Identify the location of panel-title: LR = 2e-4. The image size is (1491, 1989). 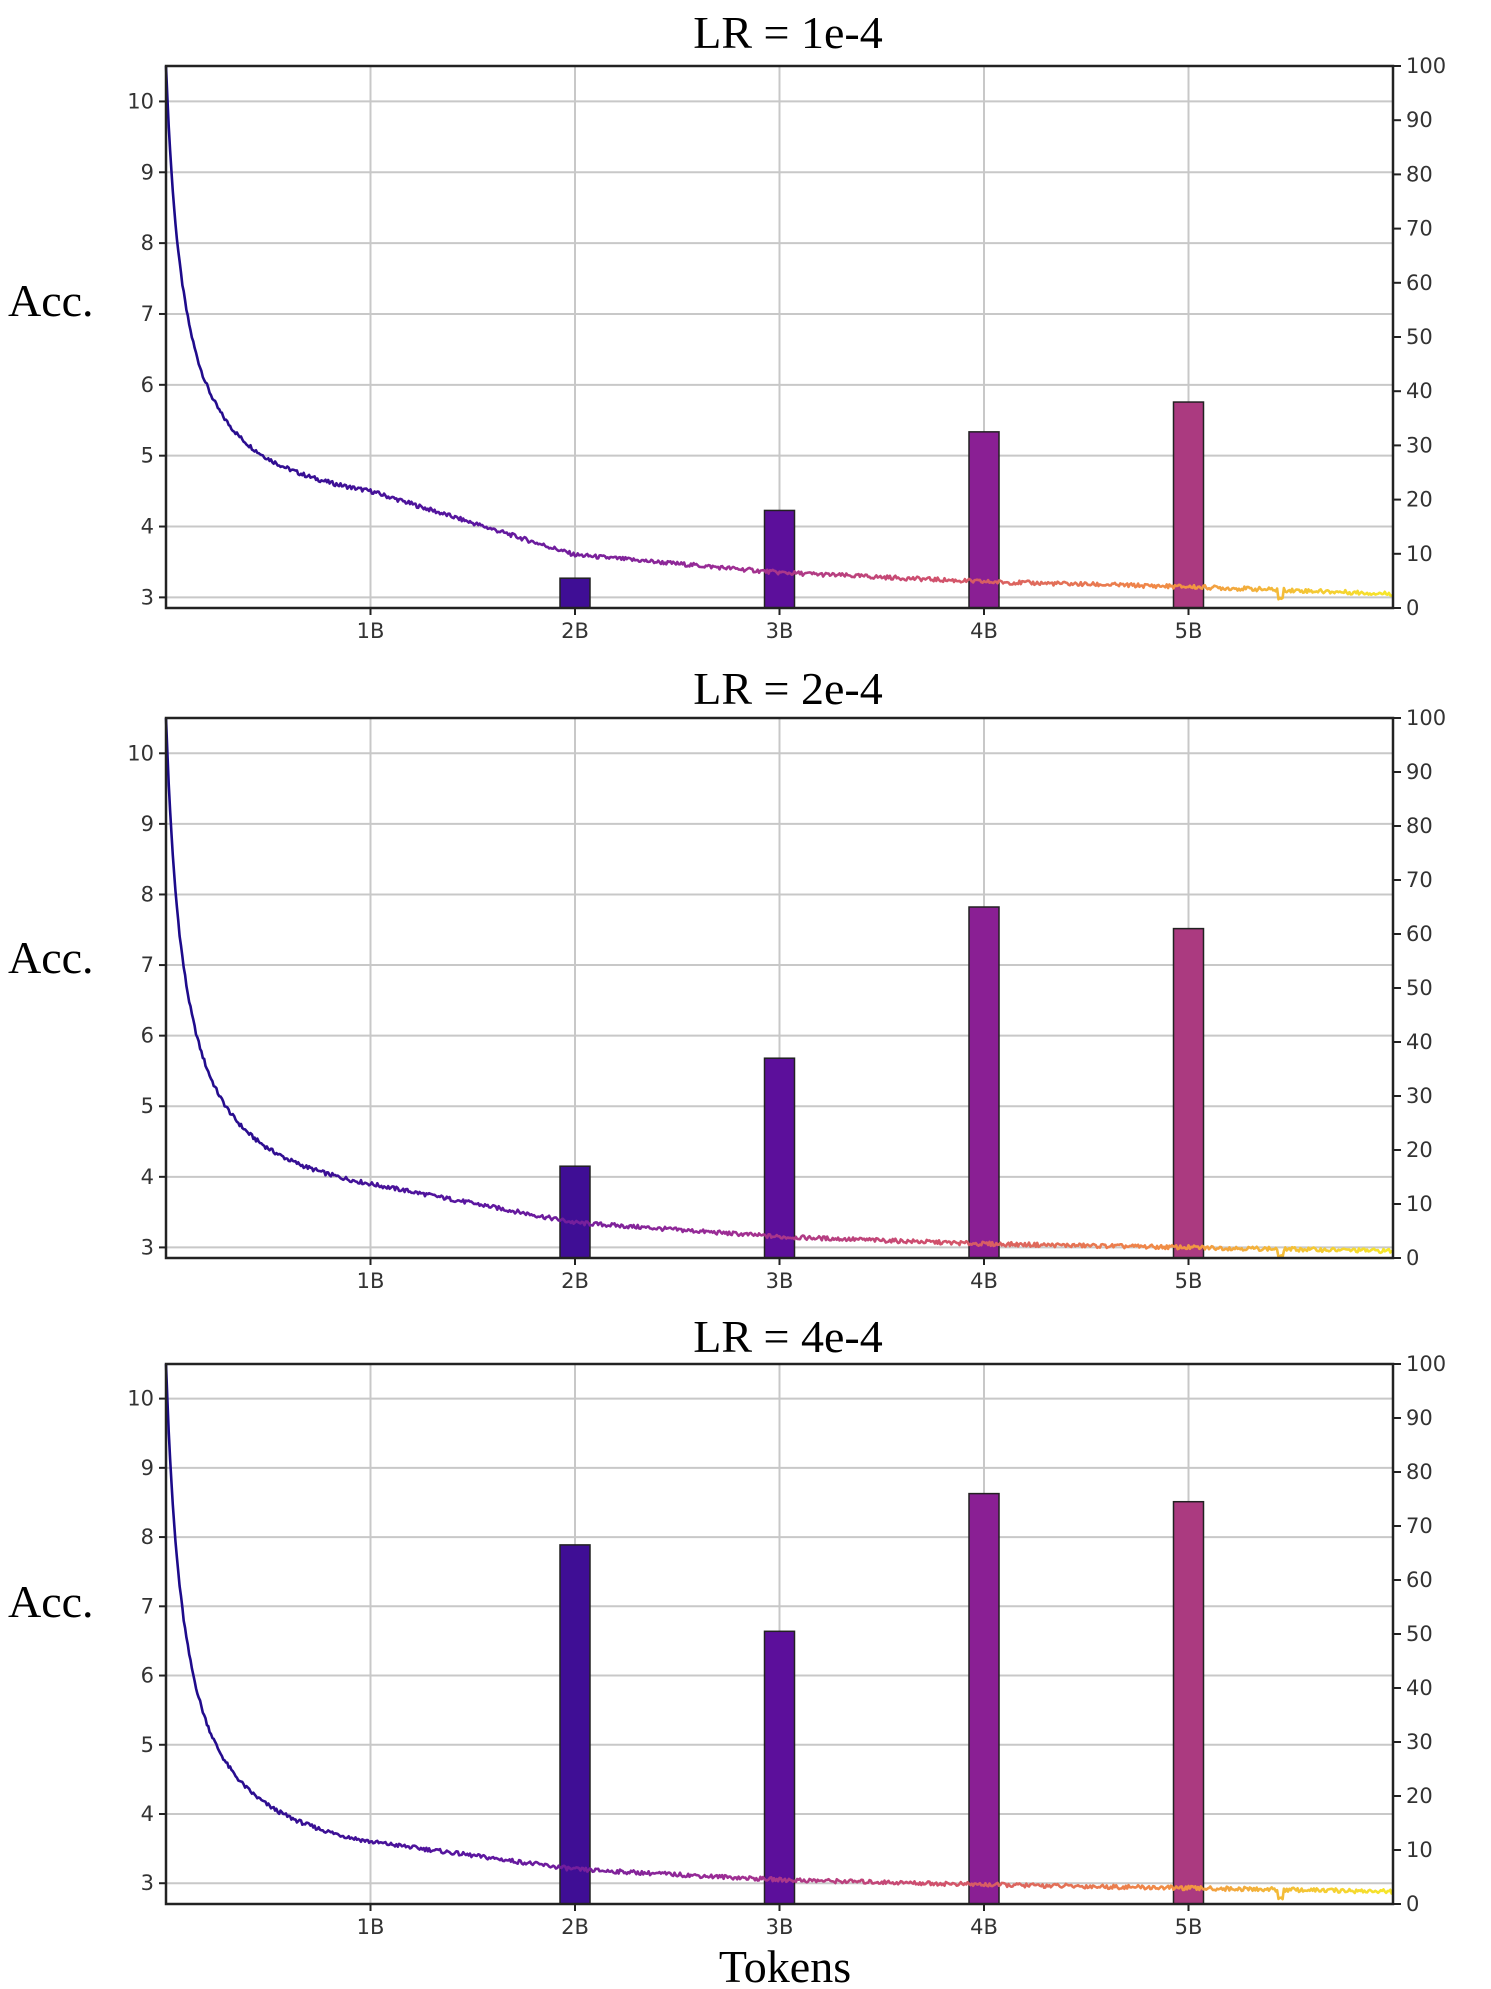
(787, 688).